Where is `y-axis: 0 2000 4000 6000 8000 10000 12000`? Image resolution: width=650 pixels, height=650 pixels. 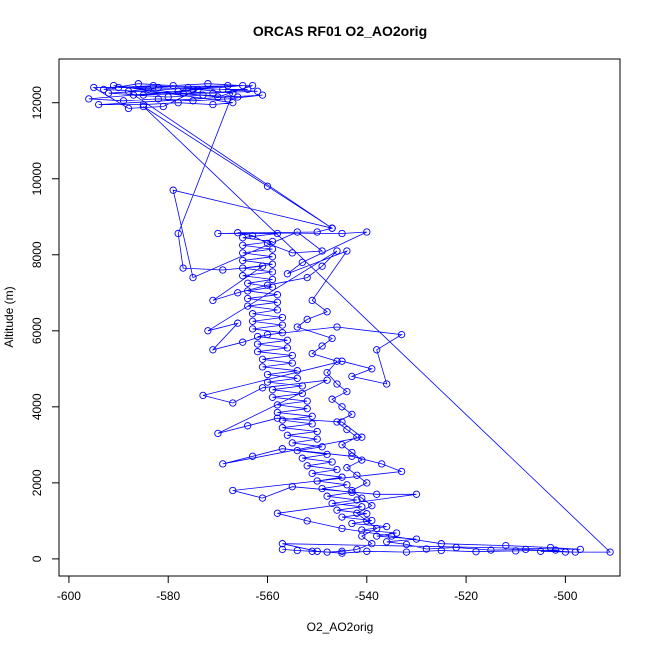 y-axis: 0 2000 4000 6000 8000 10000 12000 is located at coordinates (45, 324).